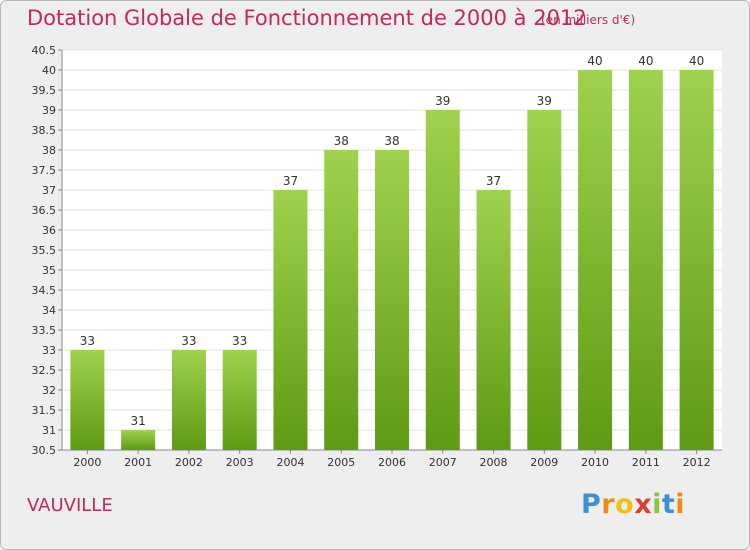 This screenshot has width=750, height=550. What do you see at coordinates (494, 462) in the screenshot?
I see `x-tick-label: 2008` at bounding box center [494, 462].